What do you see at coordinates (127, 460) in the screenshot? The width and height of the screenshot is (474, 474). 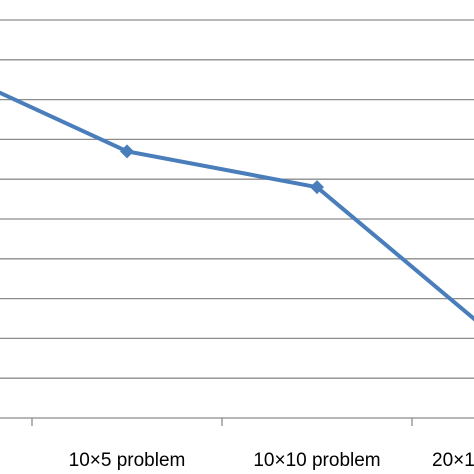 I see `x-tick-label: 10×5 problem` at bounding box center [127, 460].